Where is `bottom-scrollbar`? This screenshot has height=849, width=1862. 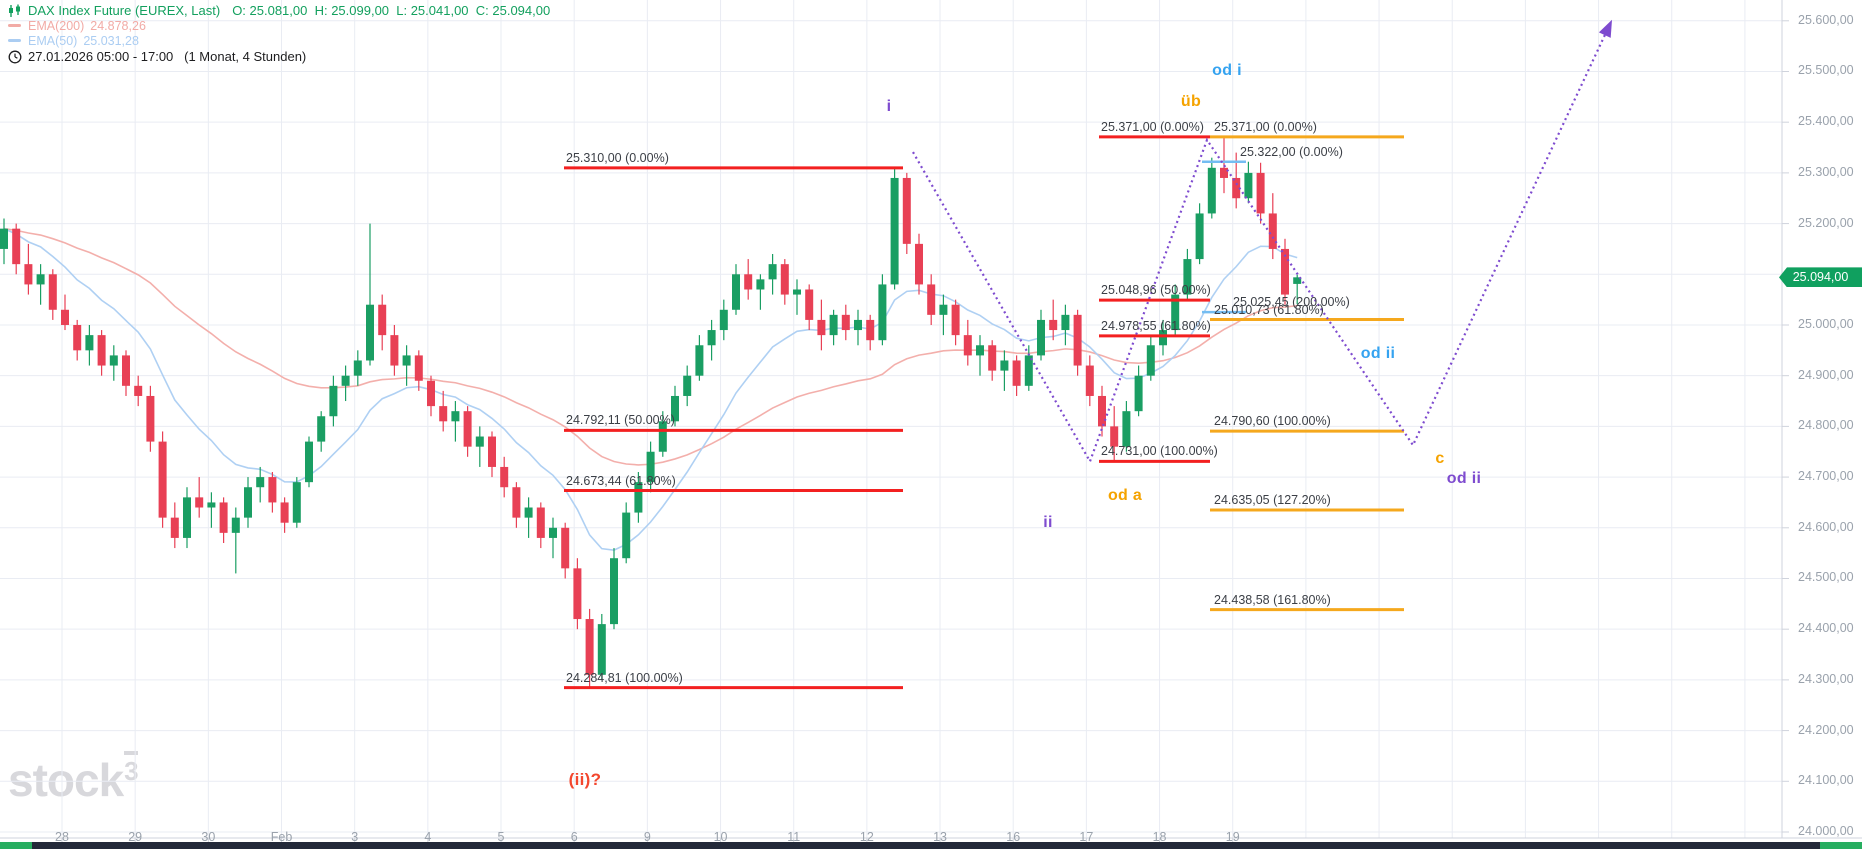 bottom-scrollbar is located at coordinates (931, 845).